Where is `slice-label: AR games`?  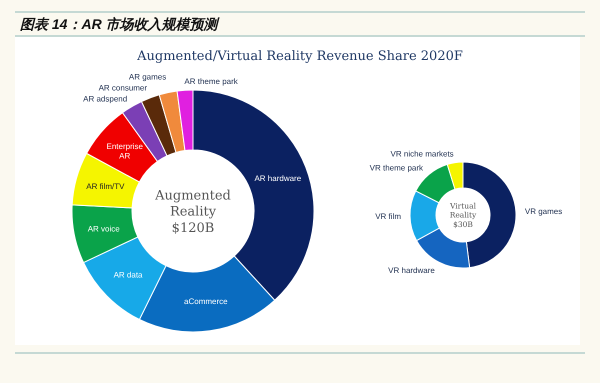
slice-label: AR games is located at coordinates (147, 77).